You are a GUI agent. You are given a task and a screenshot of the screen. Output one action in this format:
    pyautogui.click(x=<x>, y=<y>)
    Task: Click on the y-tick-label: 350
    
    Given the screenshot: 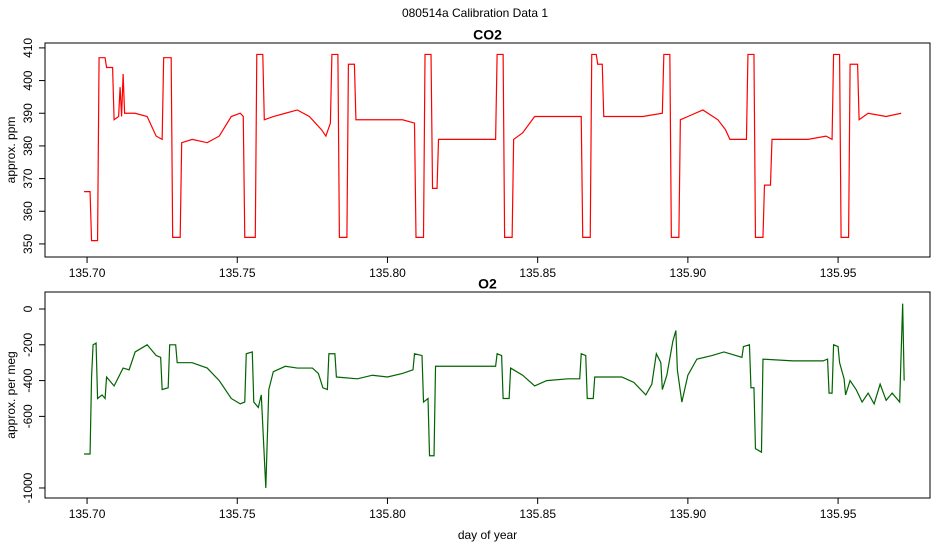 What is the action you would take?
    pyautogui.click(x=28, y=244)
    